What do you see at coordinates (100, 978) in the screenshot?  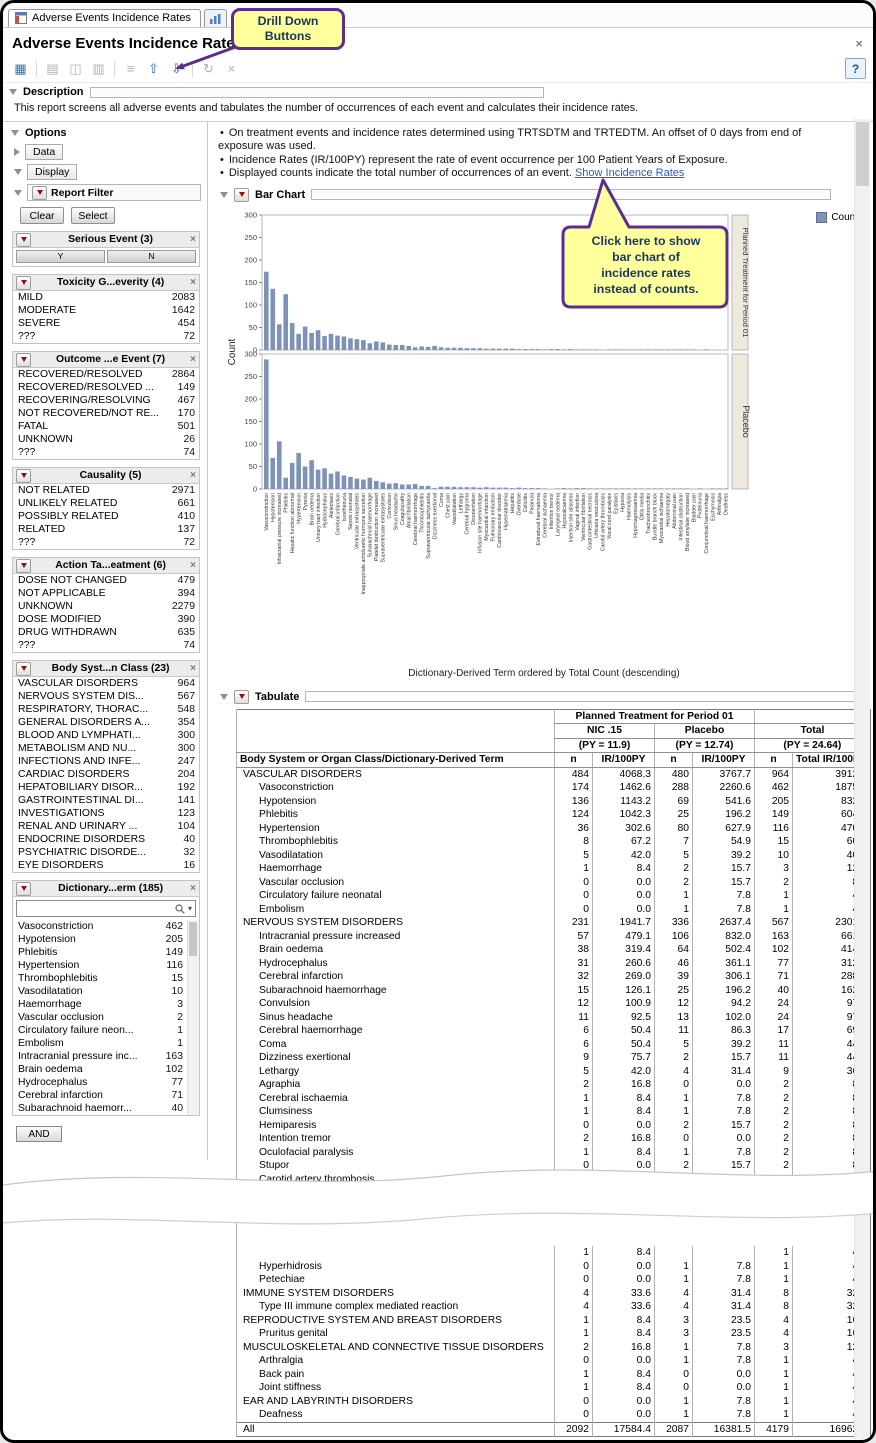 I see `filter-value-row: Thrombophlebitis 15` at bounding box center [100, 978].